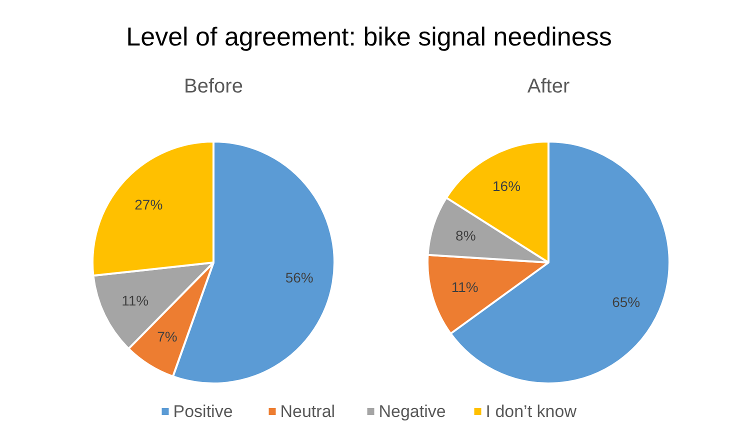  I want to click on data-label: 27%, so click(148, 204).